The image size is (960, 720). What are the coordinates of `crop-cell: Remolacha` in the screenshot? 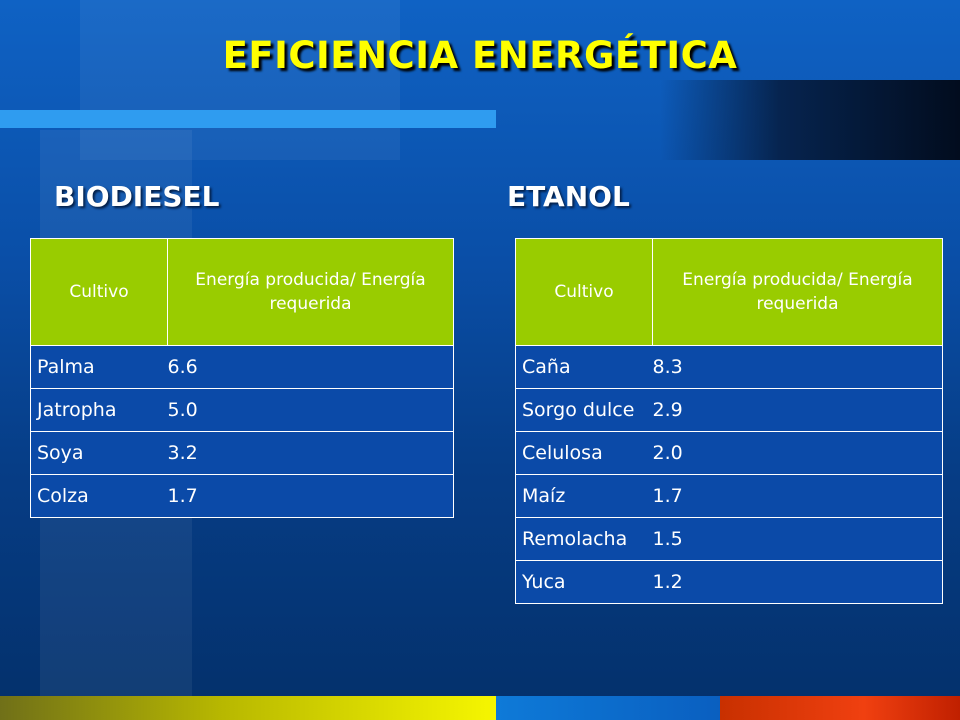 It's located at (584, 539).